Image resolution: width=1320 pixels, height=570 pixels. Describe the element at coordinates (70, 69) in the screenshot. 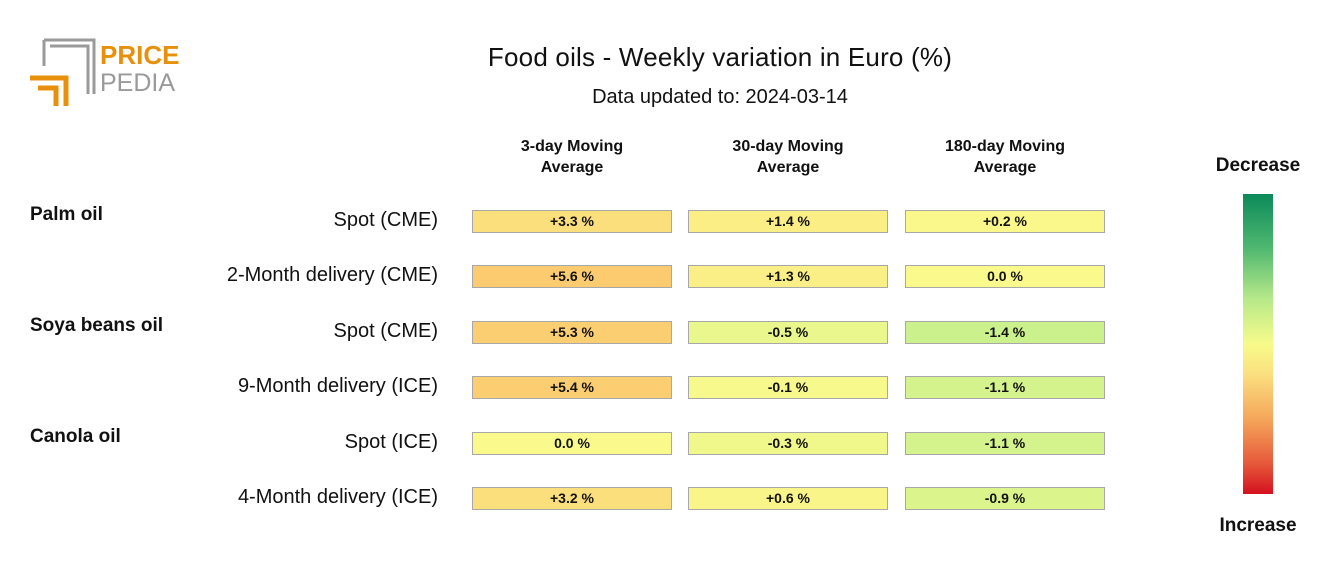

I see `logo-gray-inner-bracket` at that location.